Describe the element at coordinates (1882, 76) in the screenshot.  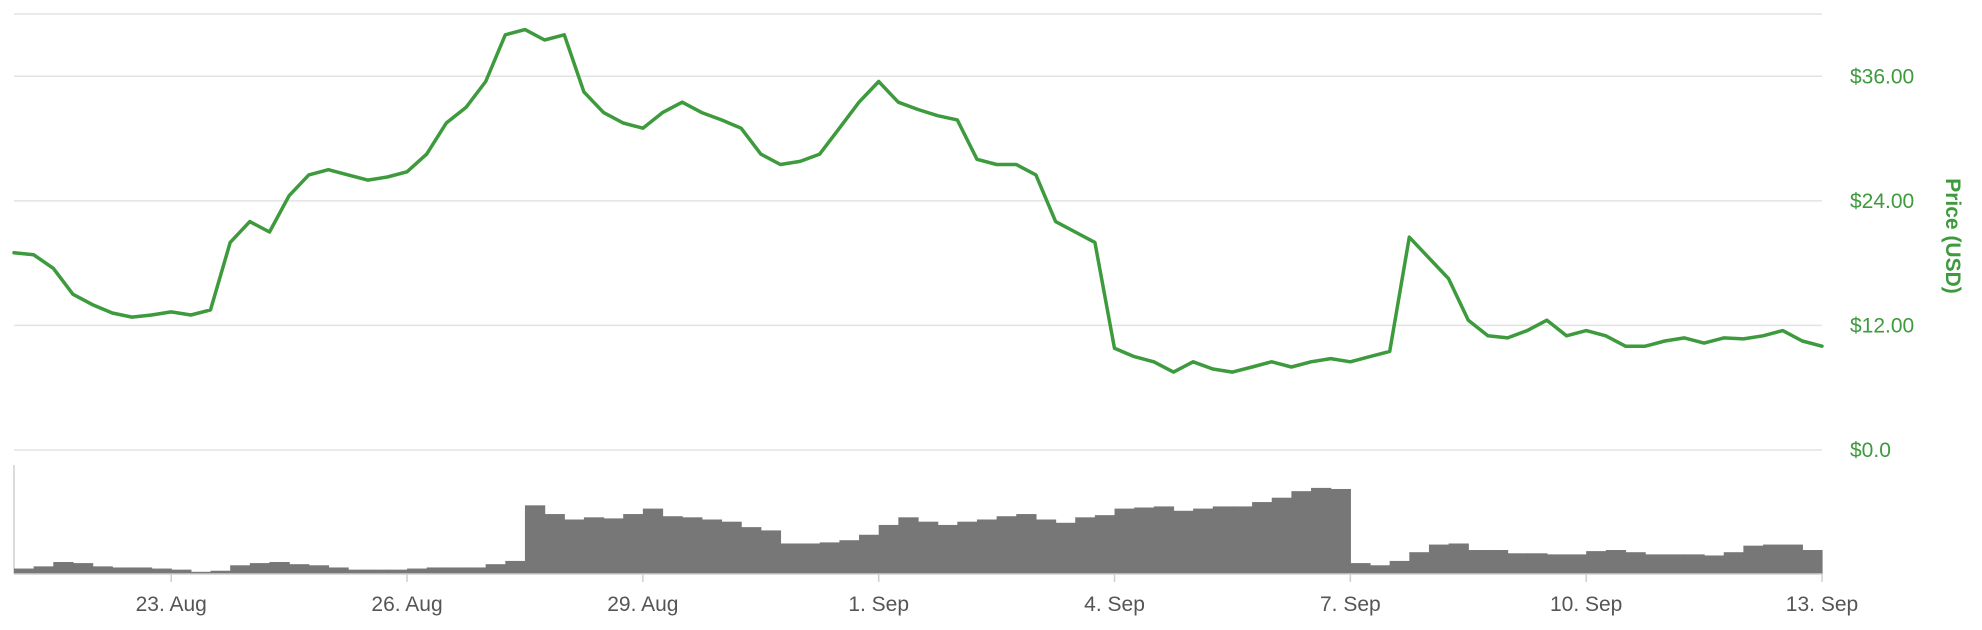
I see `y-tick-label: $36.00` at that location.